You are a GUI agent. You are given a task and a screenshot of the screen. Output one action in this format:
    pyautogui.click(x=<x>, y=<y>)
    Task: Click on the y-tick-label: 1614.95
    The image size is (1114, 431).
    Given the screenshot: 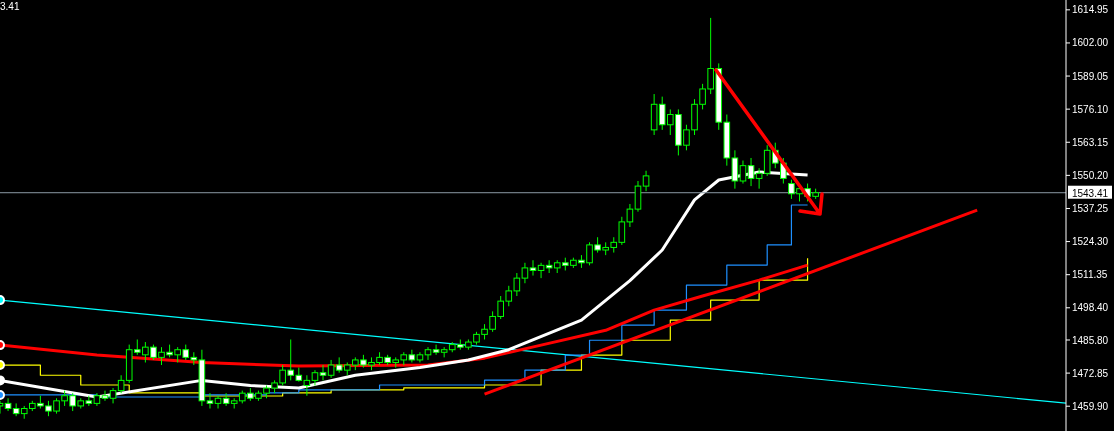 What is the action you would take?
    pyautogui.click(x=1090, y=10)
    